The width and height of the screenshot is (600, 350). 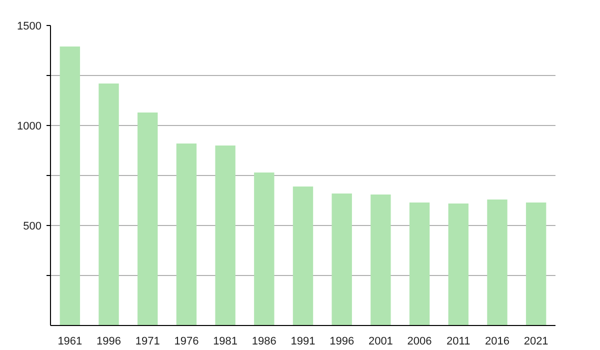 I want to click on x-tick-label: 1976, so click(x=186, y=342).